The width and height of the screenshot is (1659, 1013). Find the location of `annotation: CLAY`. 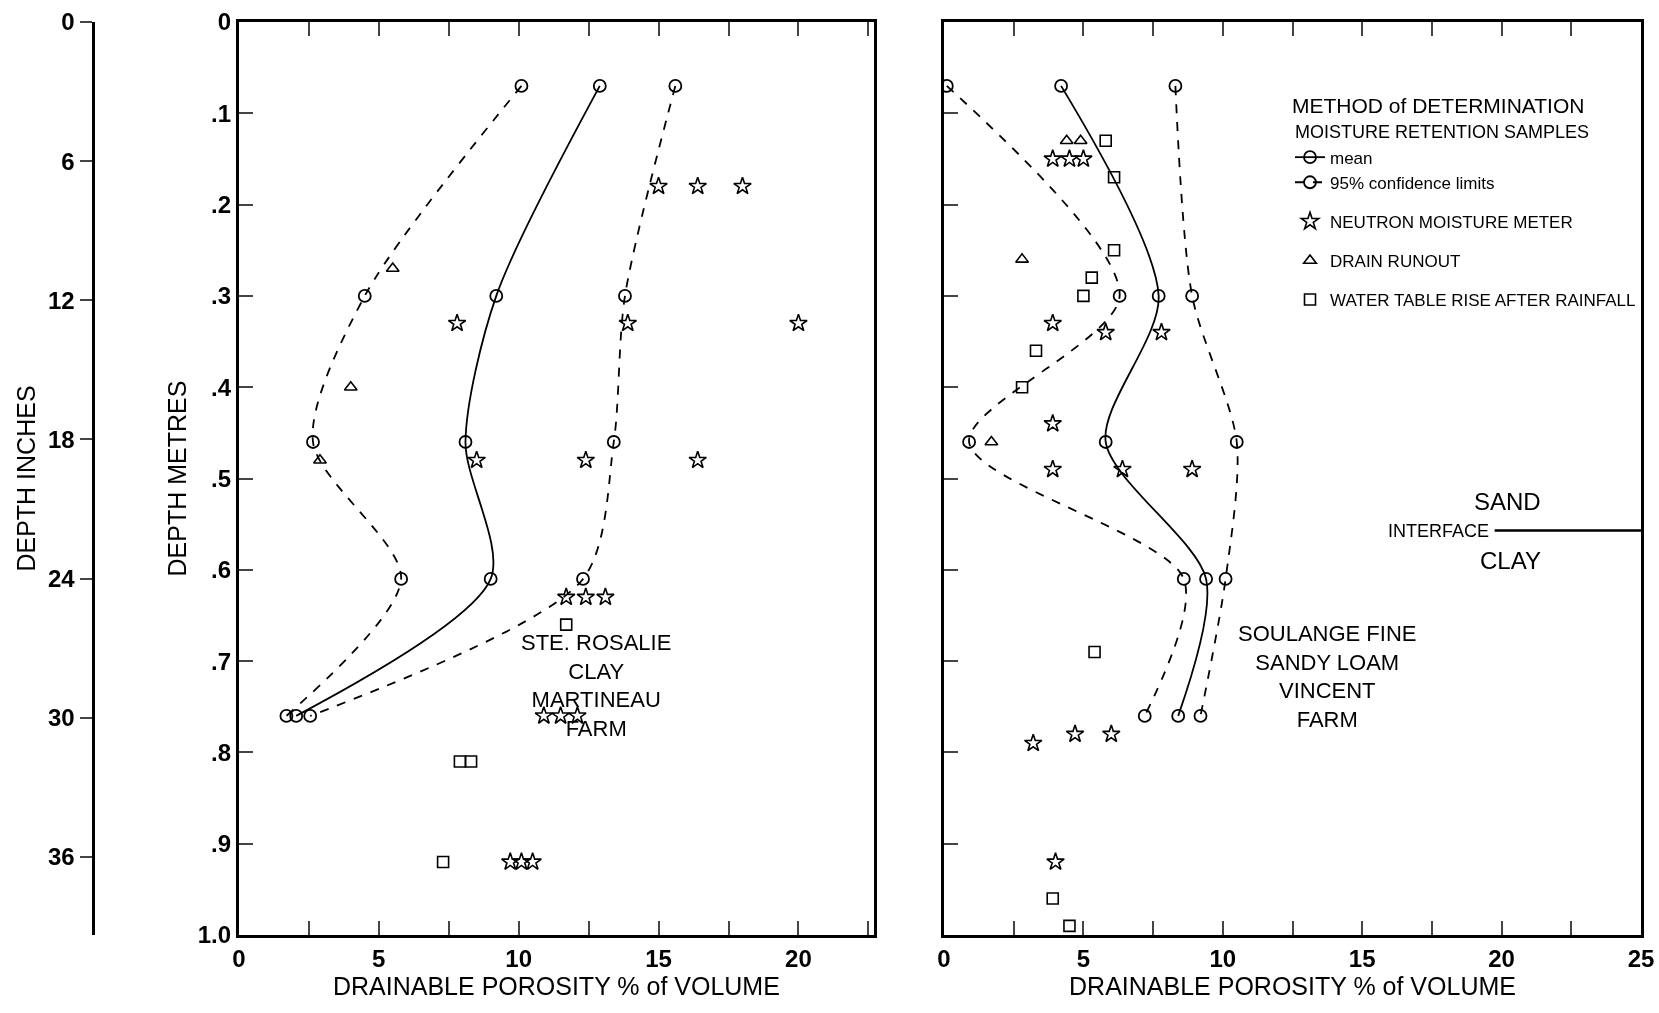

annotation: CLAY is located at coordinates (1510, 560).